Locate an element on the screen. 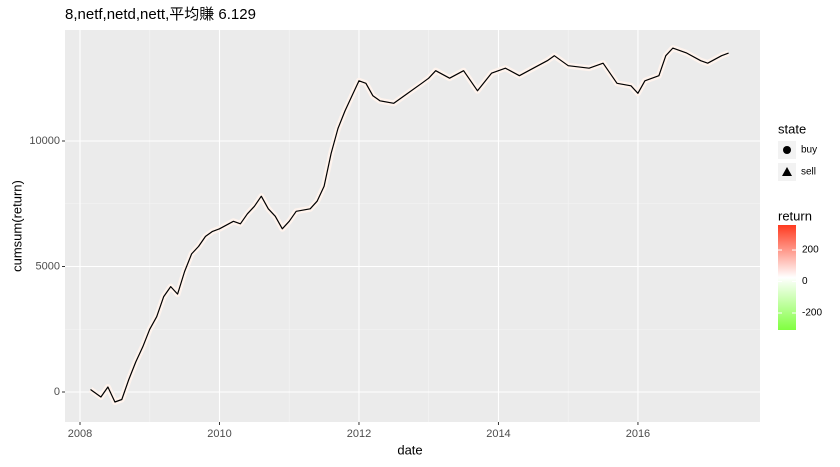 This screenshot has height=467, width=840. legend-label: sell is located at coordinates (808, 172).